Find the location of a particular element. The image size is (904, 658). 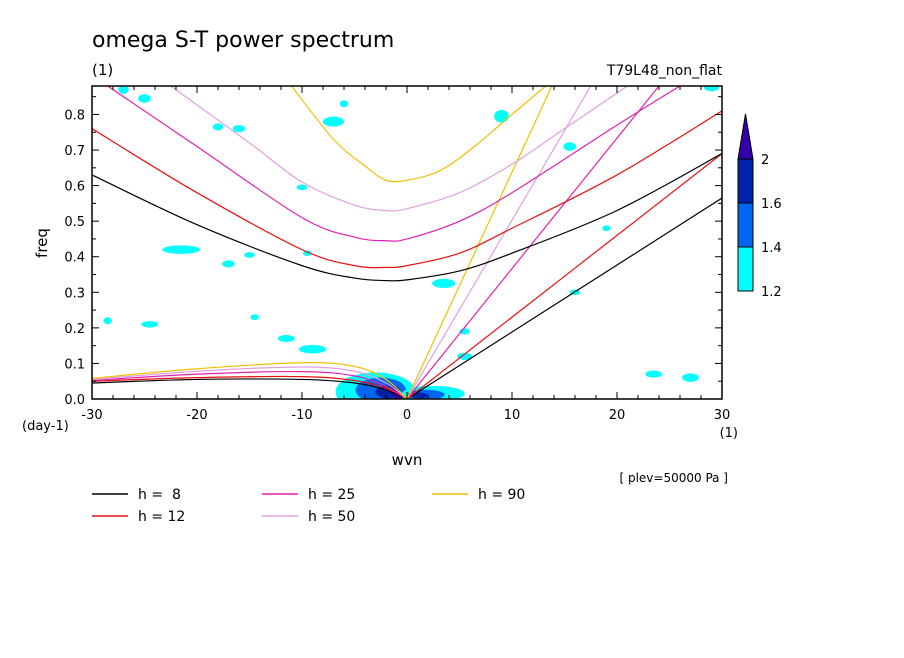

ig-n1-curve-h50 is located at coordinates (399, 149).